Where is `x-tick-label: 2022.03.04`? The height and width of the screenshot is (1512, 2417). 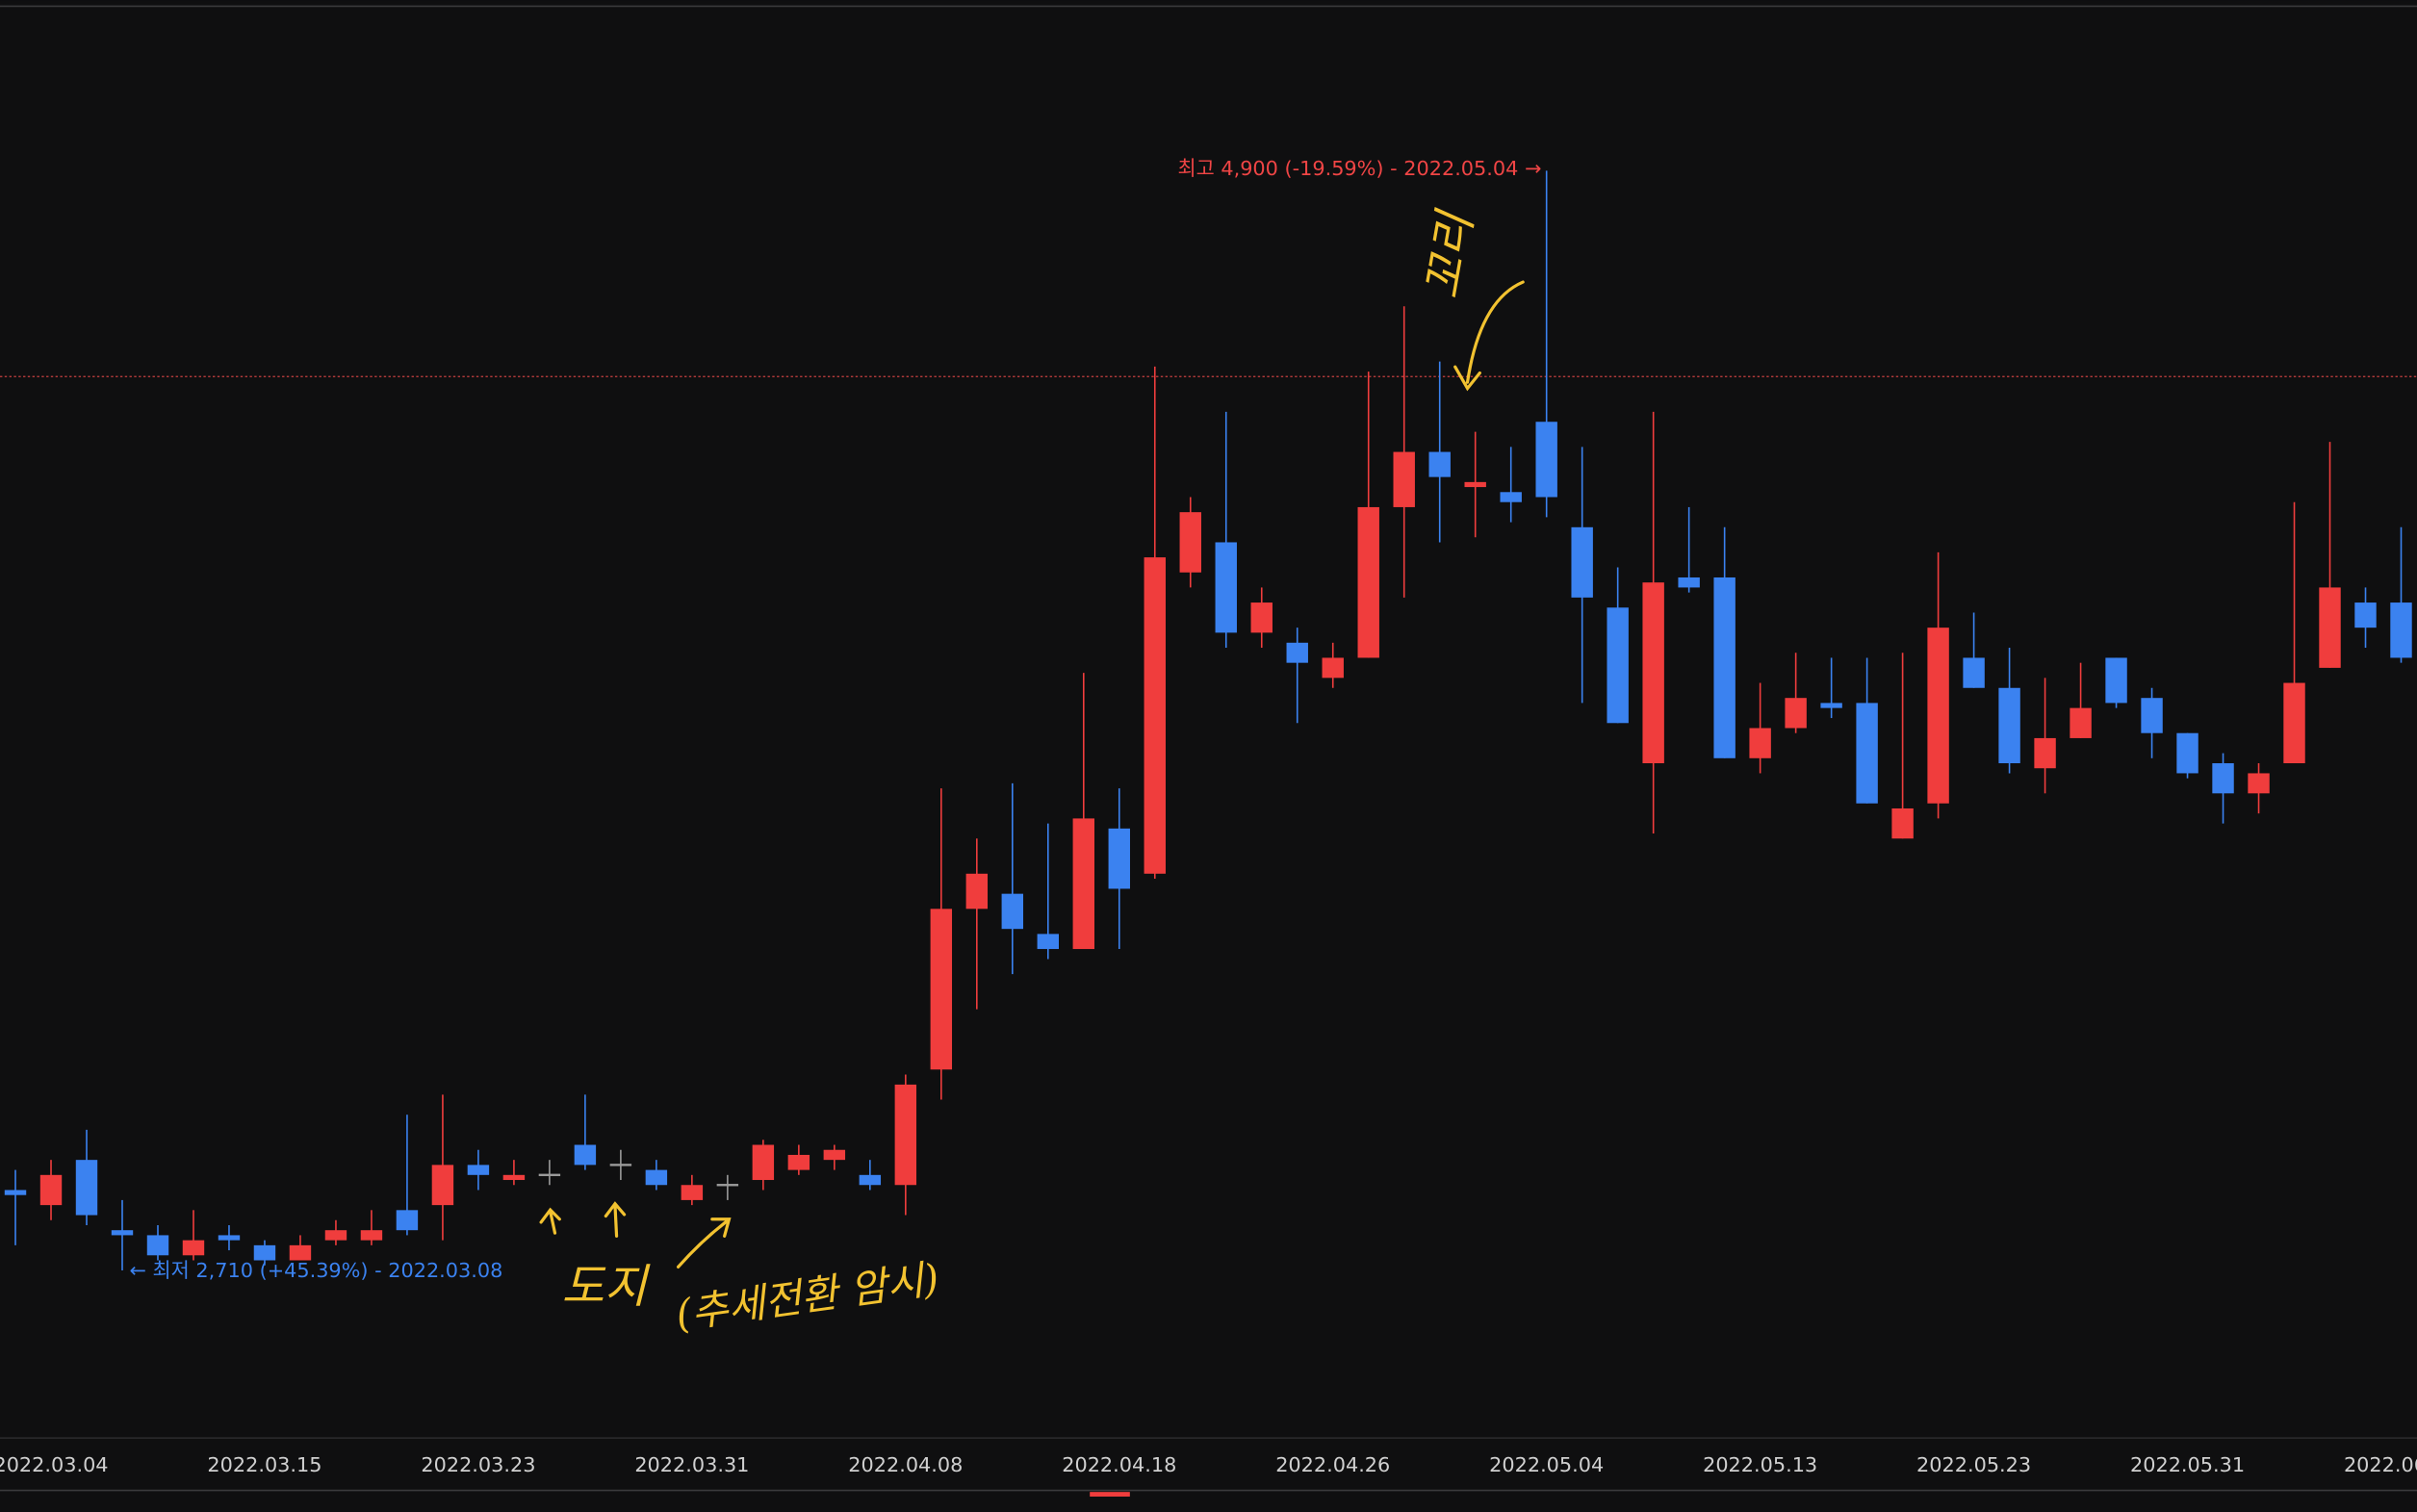 x-tick-label: 2022.03.04 is located at coordinates (54, 1464).